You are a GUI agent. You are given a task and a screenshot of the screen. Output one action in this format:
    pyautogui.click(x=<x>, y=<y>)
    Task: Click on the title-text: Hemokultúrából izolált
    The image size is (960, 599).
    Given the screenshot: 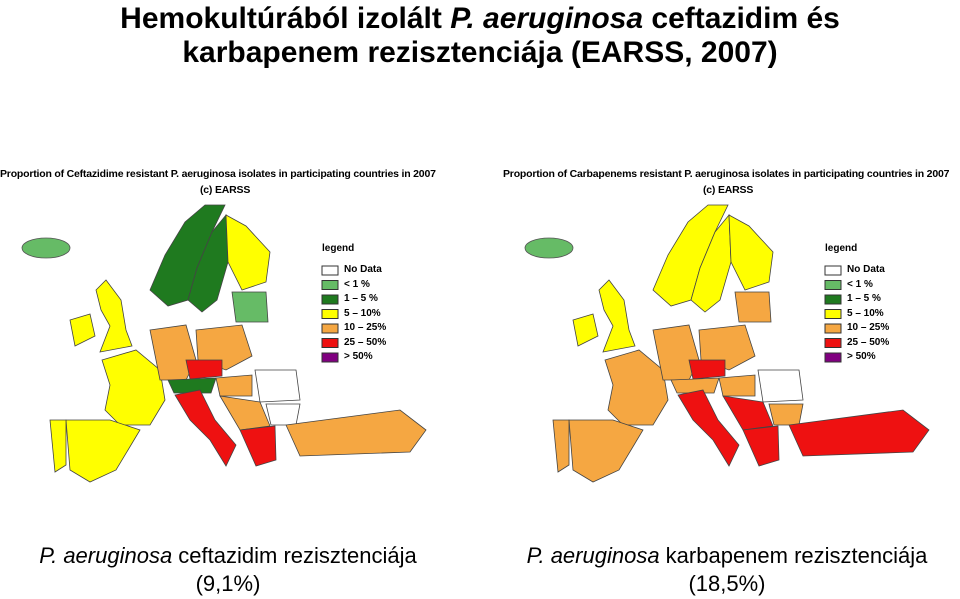 What is the action you would take?
    pyautogui.click(x=285, y=18)
    